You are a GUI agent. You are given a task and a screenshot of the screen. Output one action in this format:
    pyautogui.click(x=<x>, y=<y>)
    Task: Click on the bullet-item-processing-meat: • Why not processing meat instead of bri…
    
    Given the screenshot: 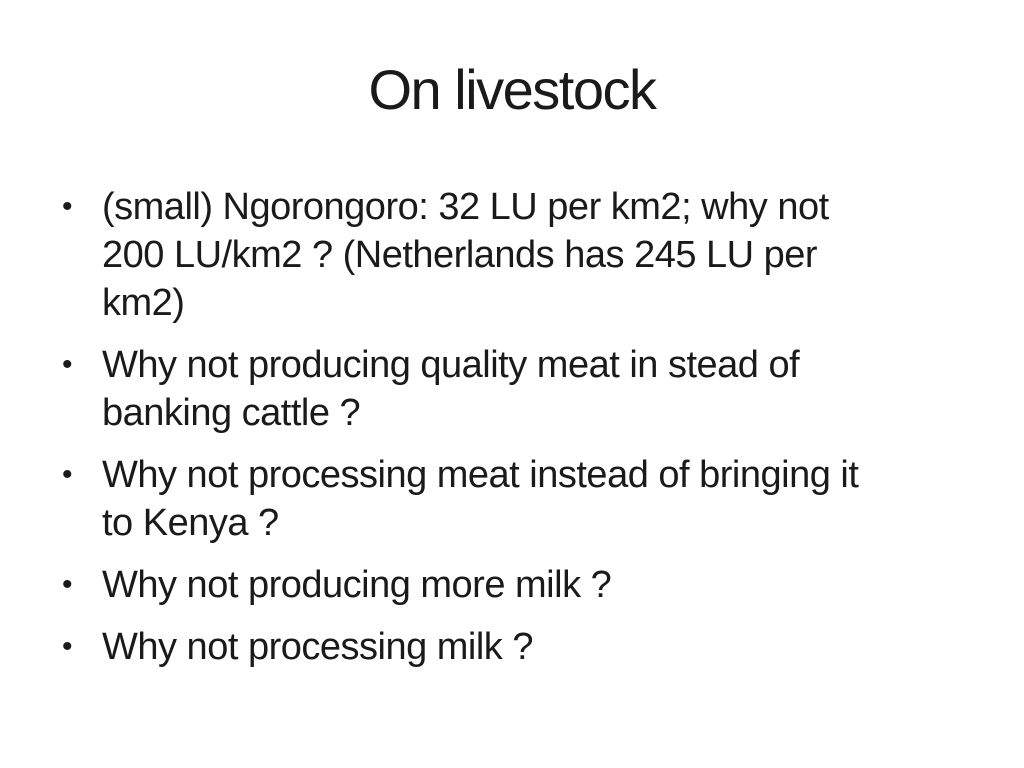 What is the action you would take?
    pyautogui.click(x=528, y=499)
    